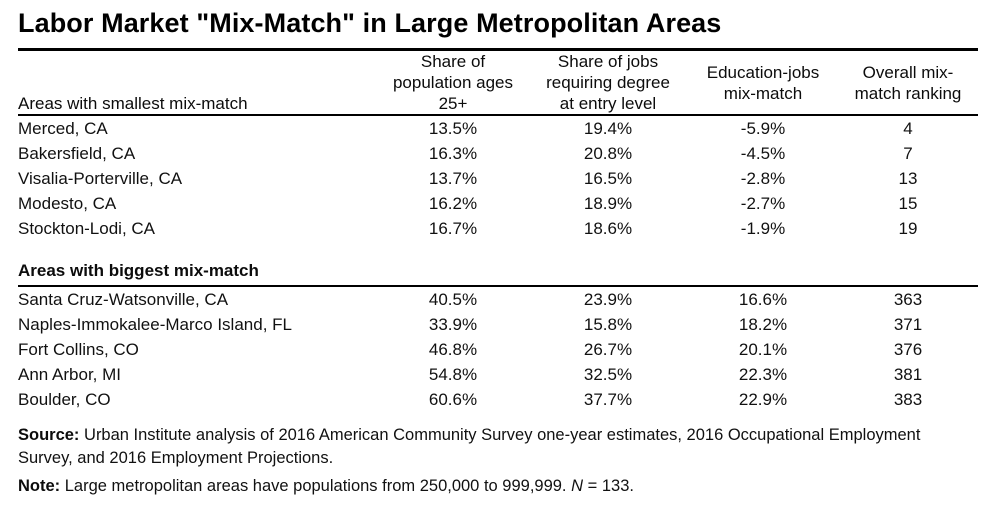 The image size is (1002, 514). Describe the element at coordinates (763, 153) in the screenshot. I see `value-cell: -4.5%` at that location.